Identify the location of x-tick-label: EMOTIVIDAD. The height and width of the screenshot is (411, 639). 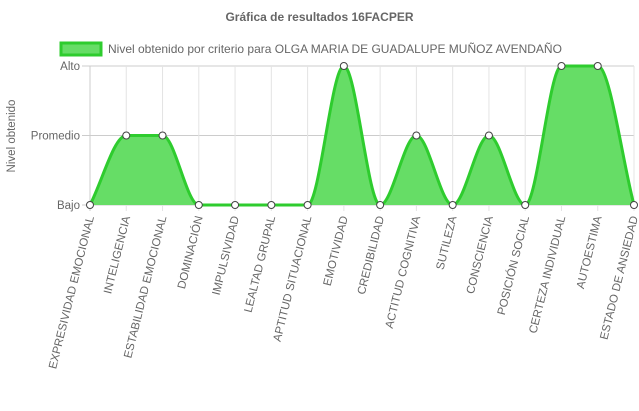
(336, 251).